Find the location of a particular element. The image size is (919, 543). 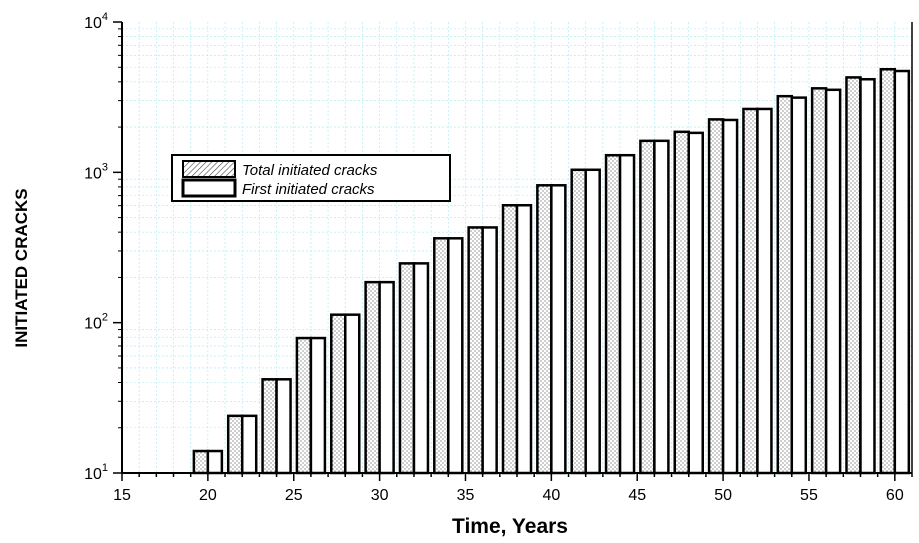

x-tick-label: 35 is located at coordinates (466, 495).